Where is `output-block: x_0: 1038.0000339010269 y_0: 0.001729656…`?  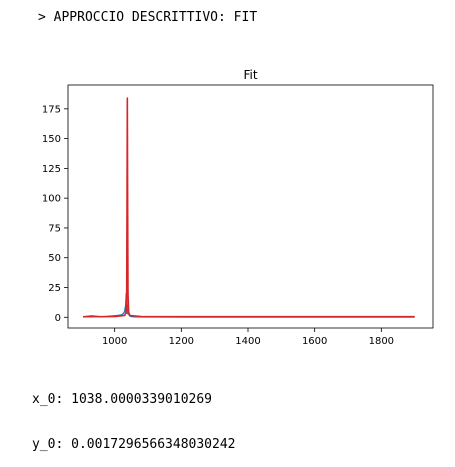
output-block: x_0: 1038.0000339010269 y_0: 0.001729656… is located at coordinates (134, 414).